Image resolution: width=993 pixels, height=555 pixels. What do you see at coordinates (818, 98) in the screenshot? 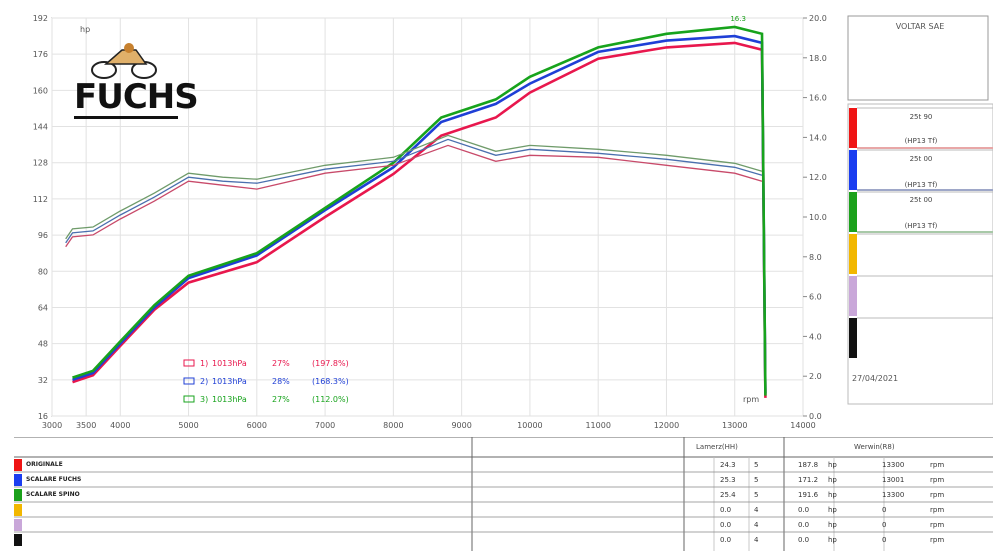
I see `y-right-tick-label: 16.0` at bounding box center [818, 98].